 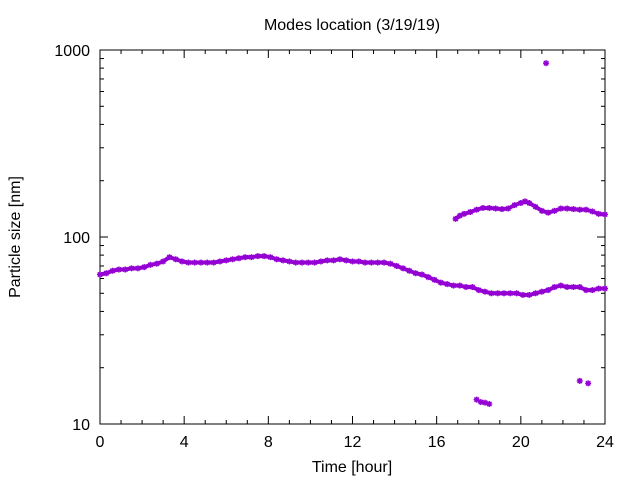 What do you see at coordinates (353, 442) in the screenshot?
I see `x-tick-label: 12` at bounding box center [353, 442].